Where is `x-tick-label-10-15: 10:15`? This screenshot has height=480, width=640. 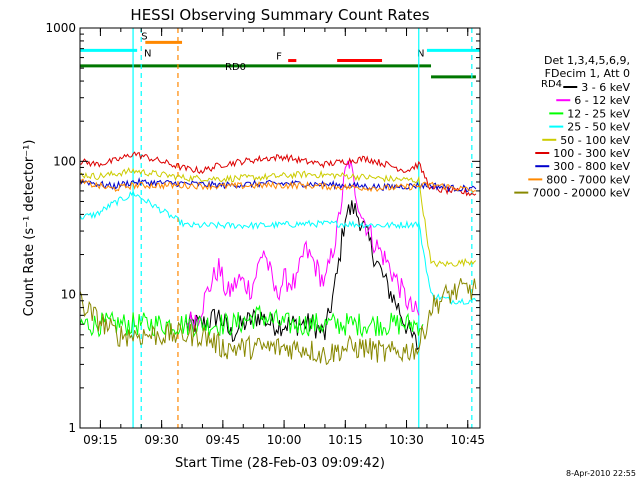
x-tick-label-10-15: 10:15 is located at coordinates (345, 440).